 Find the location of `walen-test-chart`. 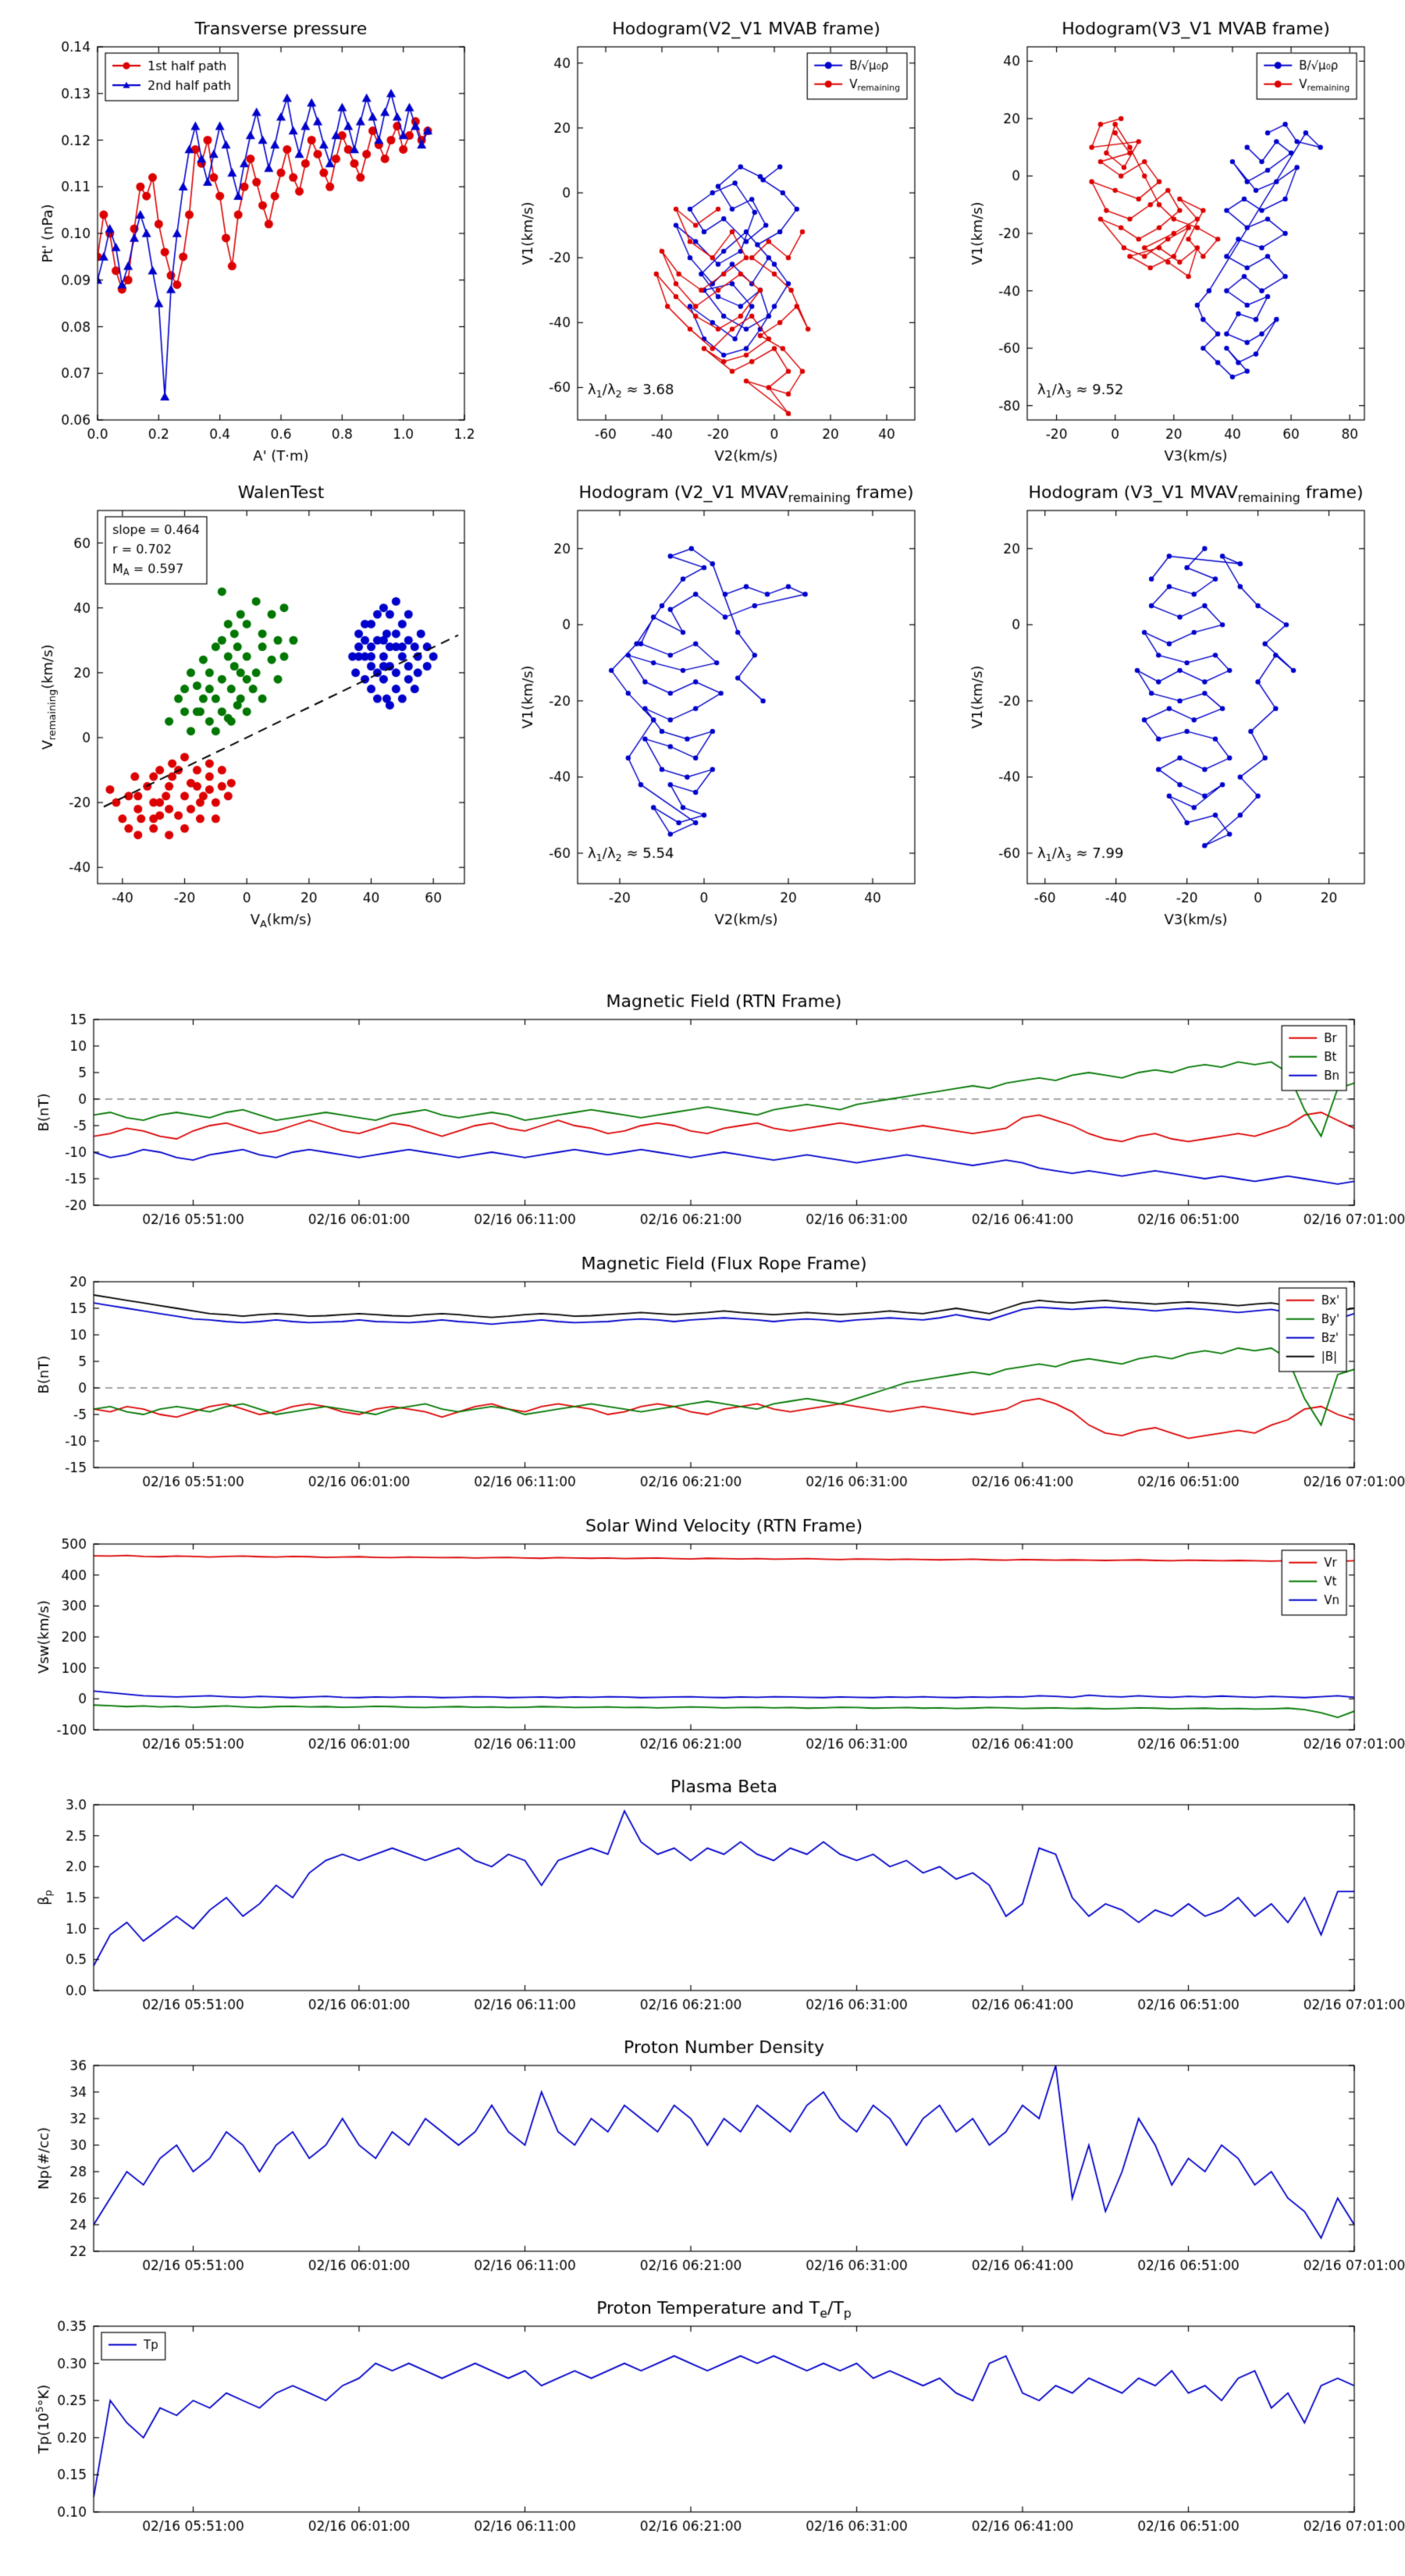

walen-test-chart is located at coordinates (254, 700).